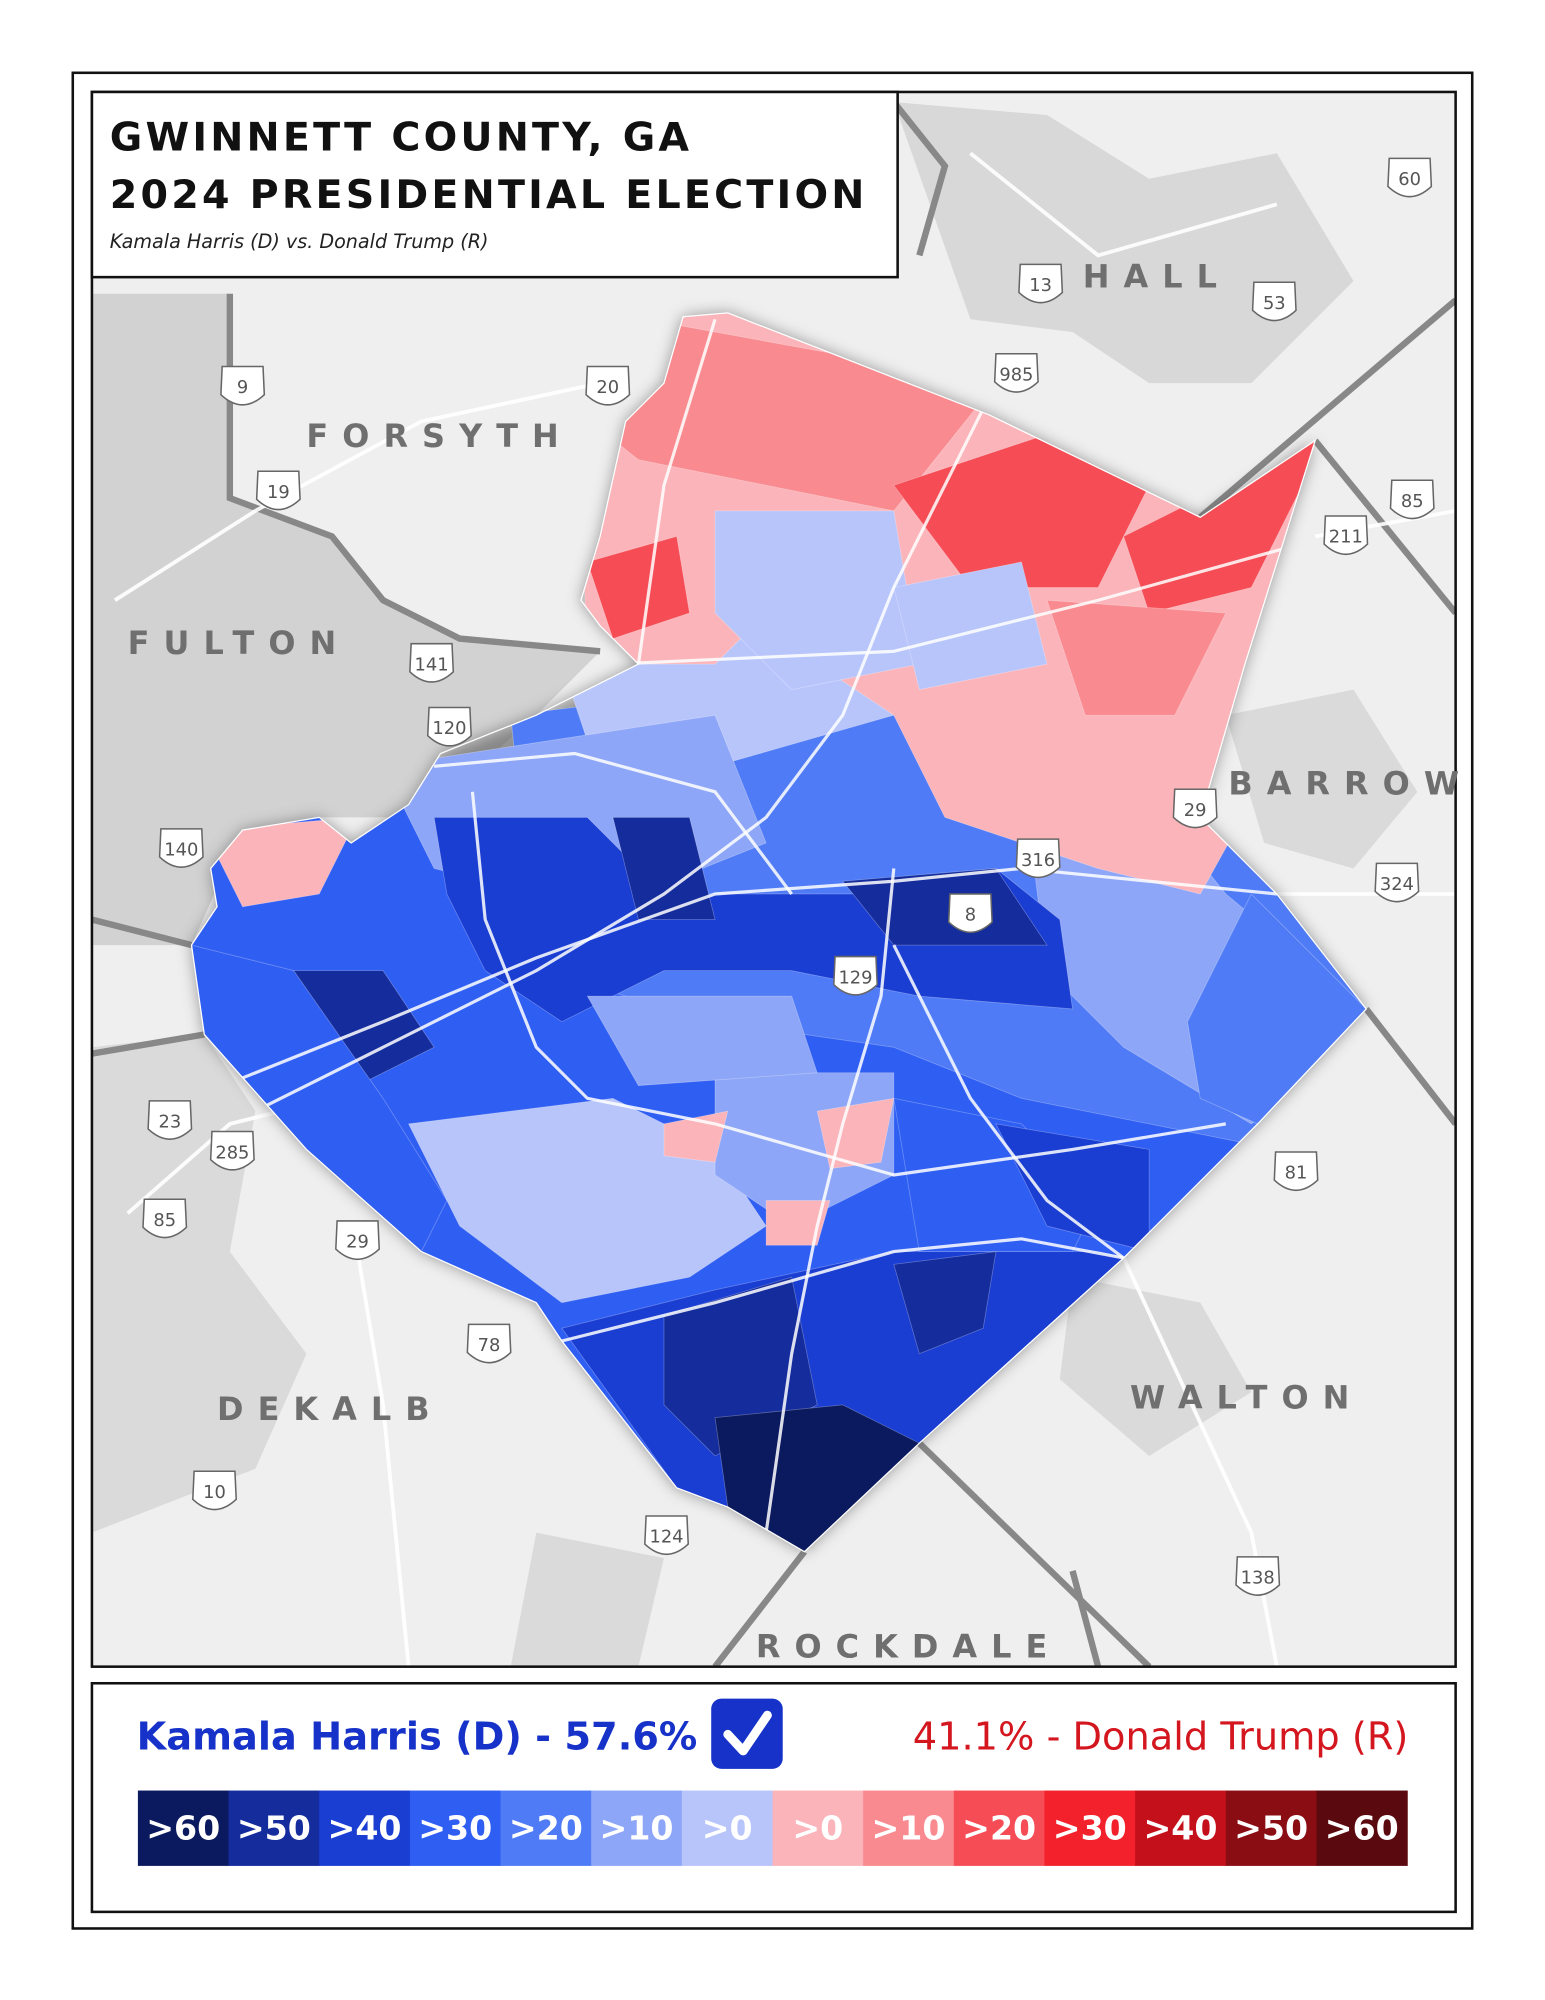 This screenshot has height=2000, width=1545. What do you see at coordinates (330, 1409) in the screenshot?
I see `county-label: DEKALB` at bounding box center [330, 1409].